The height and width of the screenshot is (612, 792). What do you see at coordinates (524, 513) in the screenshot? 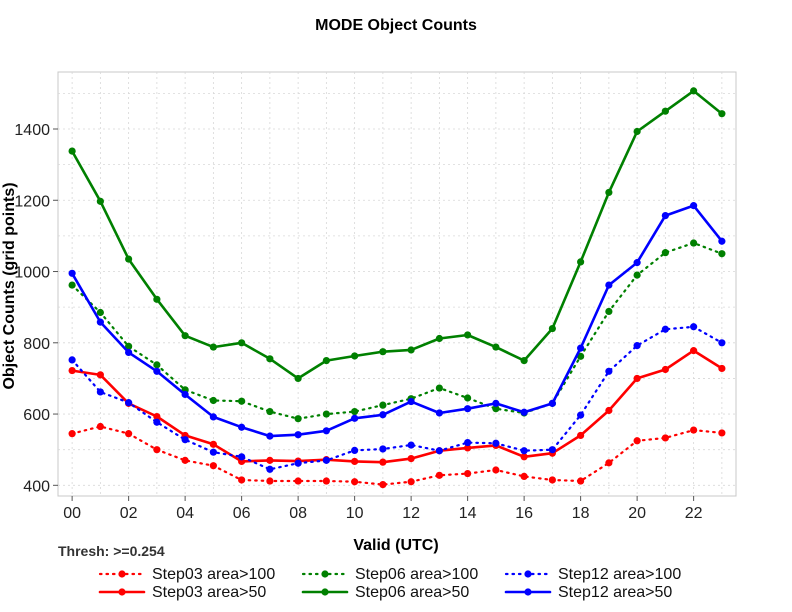
I see `x-tick-label: 16` at bounding box center [524, 513].